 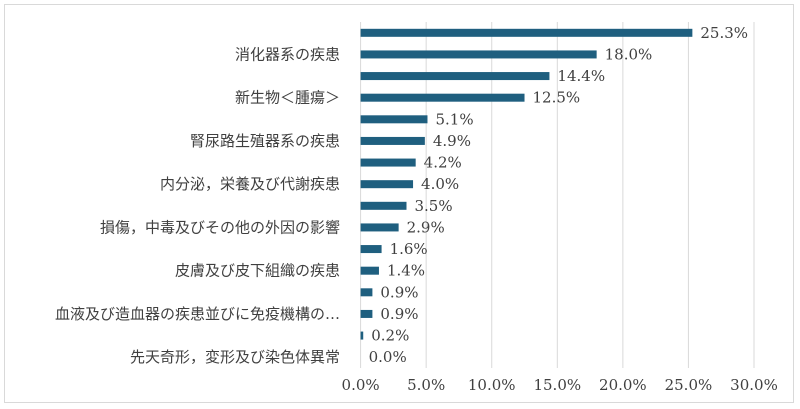 What do you see at coordinates (433, 206) in the screenshot?
I see `data-label: 3.5%` at bounding box center [433, 206].